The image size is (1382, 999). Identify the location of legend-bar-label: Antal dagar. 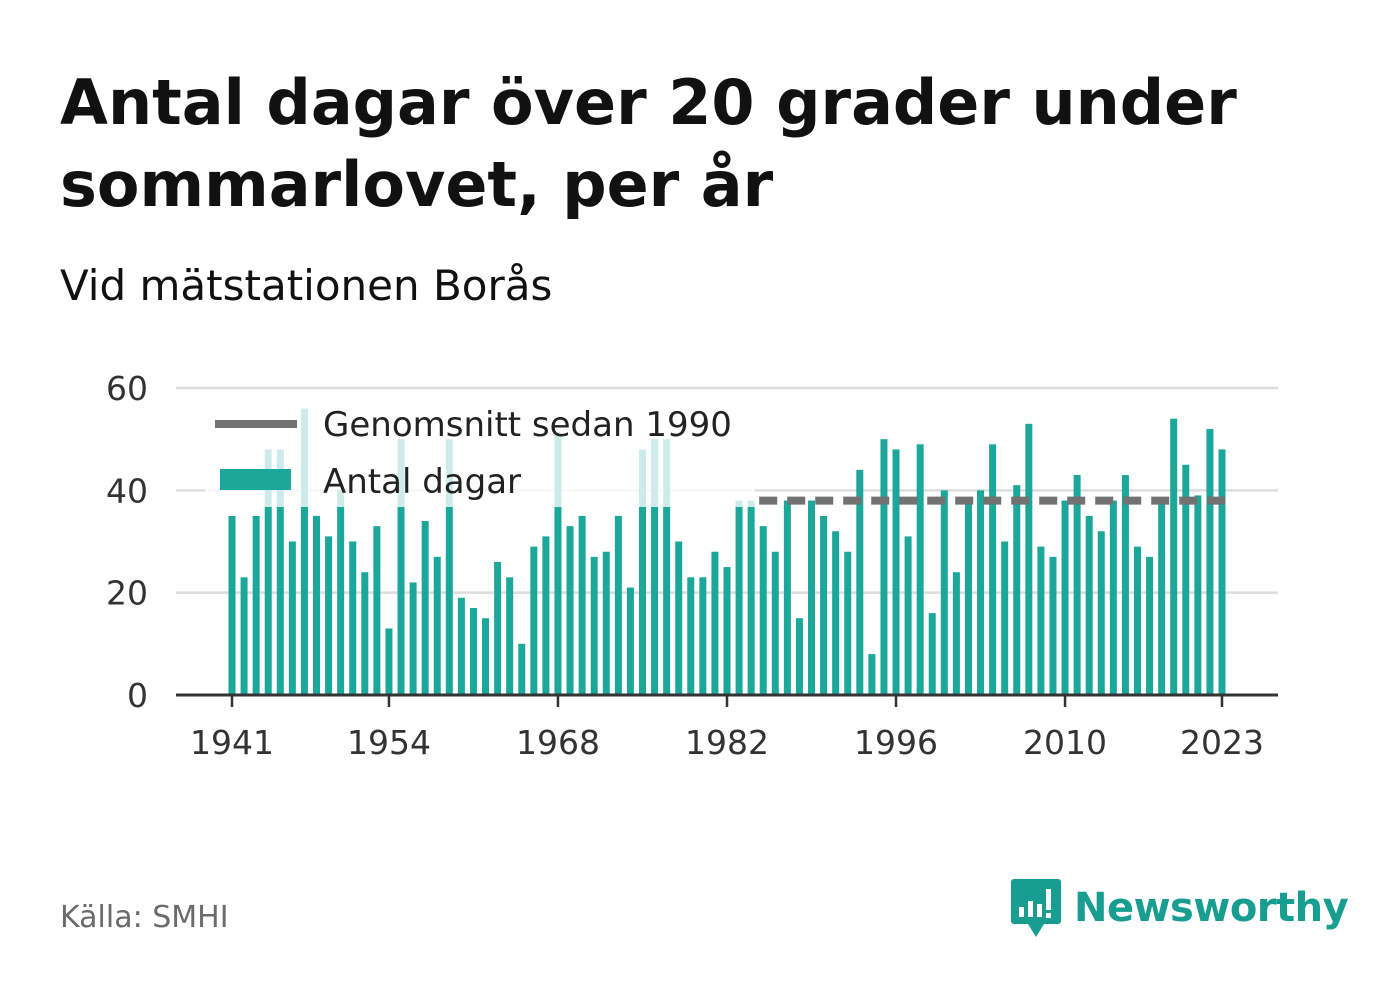
(422, 482).